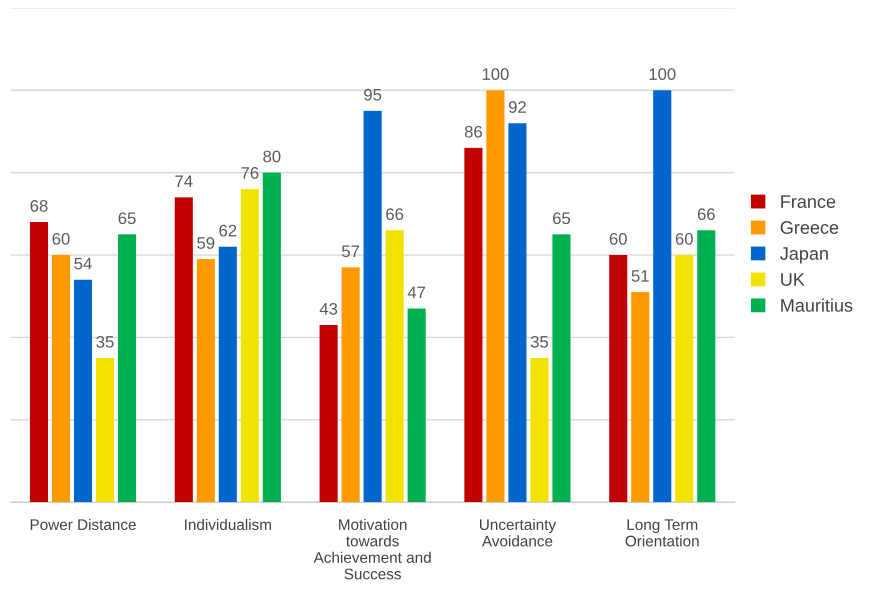 The width and height of the screenshot is (883, 605). Describe the element at coordinates (227, 230) in the screenshot. I see `data-label: 62` at that location.